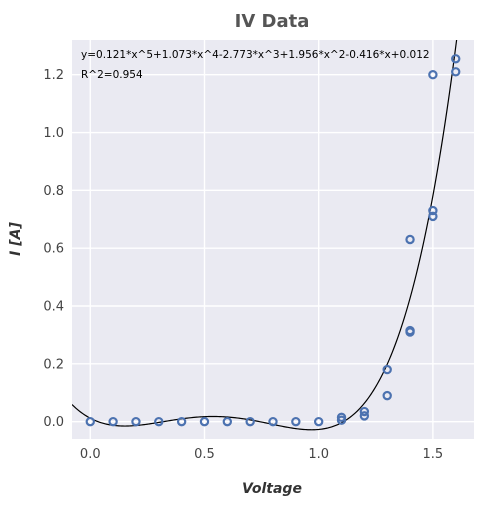 This screenshot has width=483, height=506. What do you see at coordinates (16, 239) in the screenshot?
I see `y-axis-label: I [A]` at bounding box center [16, 239].